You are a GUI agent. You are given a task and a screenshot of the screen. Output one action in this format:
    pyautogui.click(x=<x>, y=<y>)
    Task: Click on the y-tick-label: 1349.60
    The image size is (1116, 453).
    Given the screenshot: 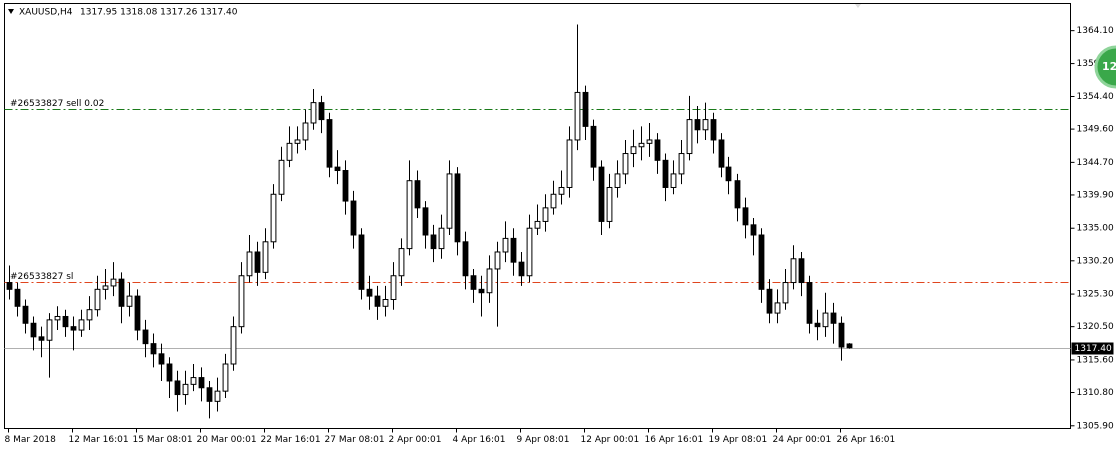 What is the action you would take?
    pyautogui.click(x=1095, y=130)
    